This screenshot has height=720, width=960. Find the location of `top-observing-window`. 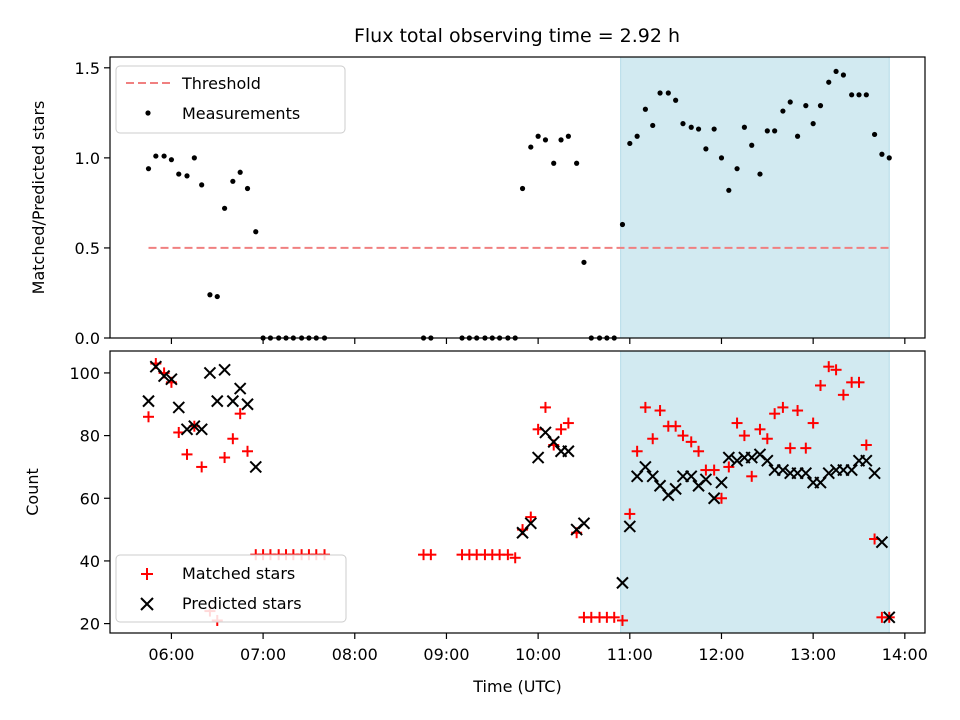

top-observing-window is located at coordinates (755, 197).